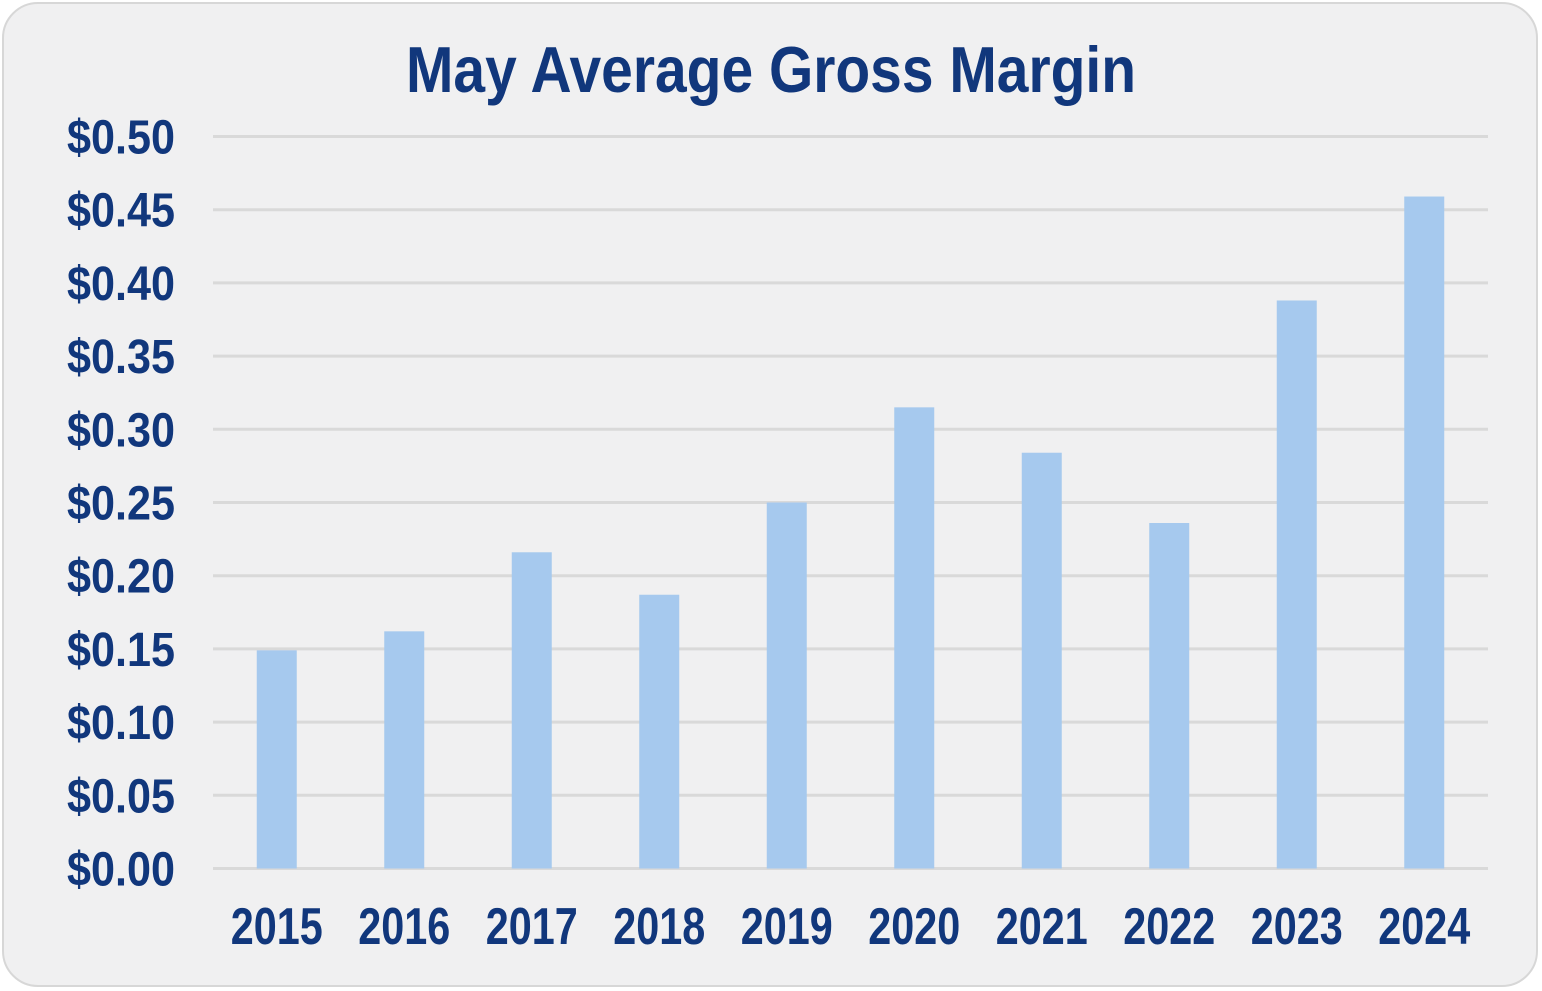  What do you see at coordinates (1169, 927) in the screenshot?
I see `x-tick-label-2022: 2022` at bounding box center [1169, 927].